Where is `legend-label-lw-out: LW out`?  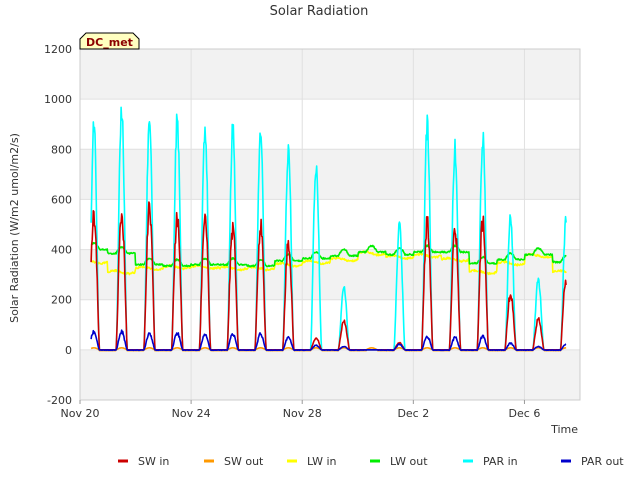 legend-label-lw-out: LW out is located at coordinates (409, 461).